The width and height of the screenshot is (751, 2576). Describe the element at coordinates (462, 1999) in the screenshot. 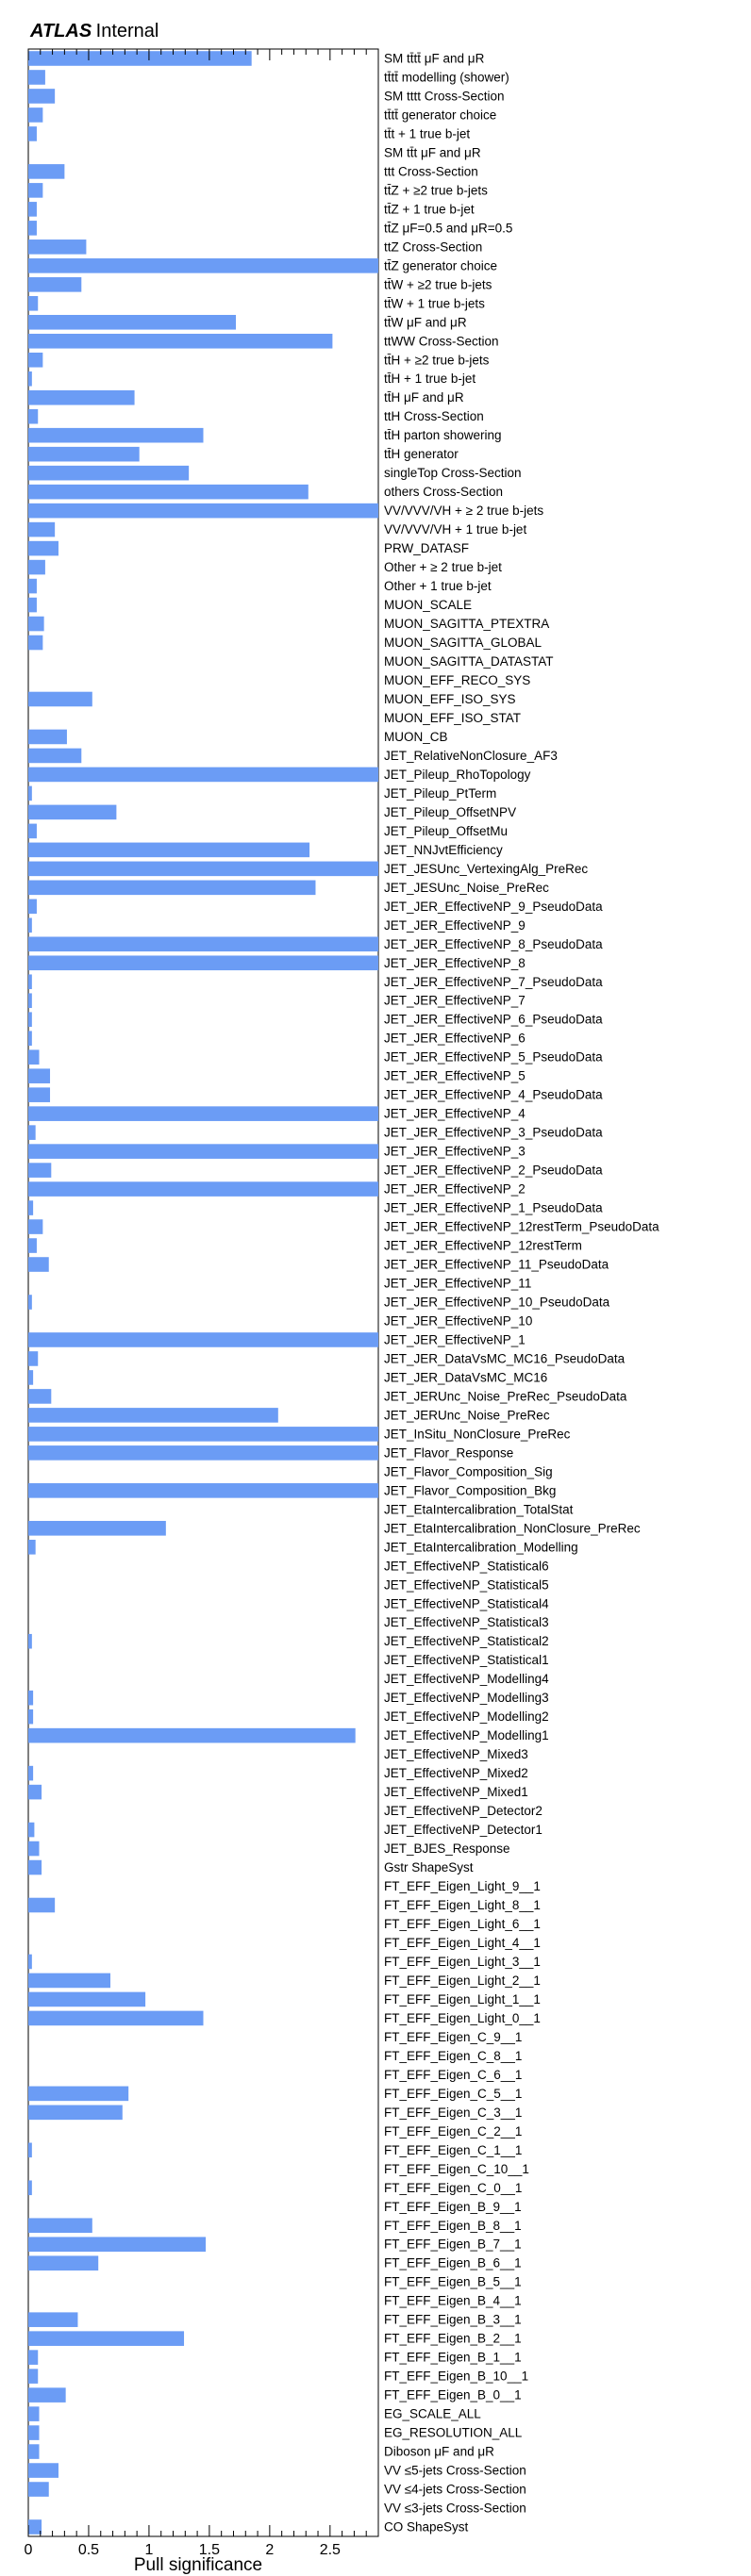

I see `category-label: FT_EFF_Eigen_Light_1__1` at that location.